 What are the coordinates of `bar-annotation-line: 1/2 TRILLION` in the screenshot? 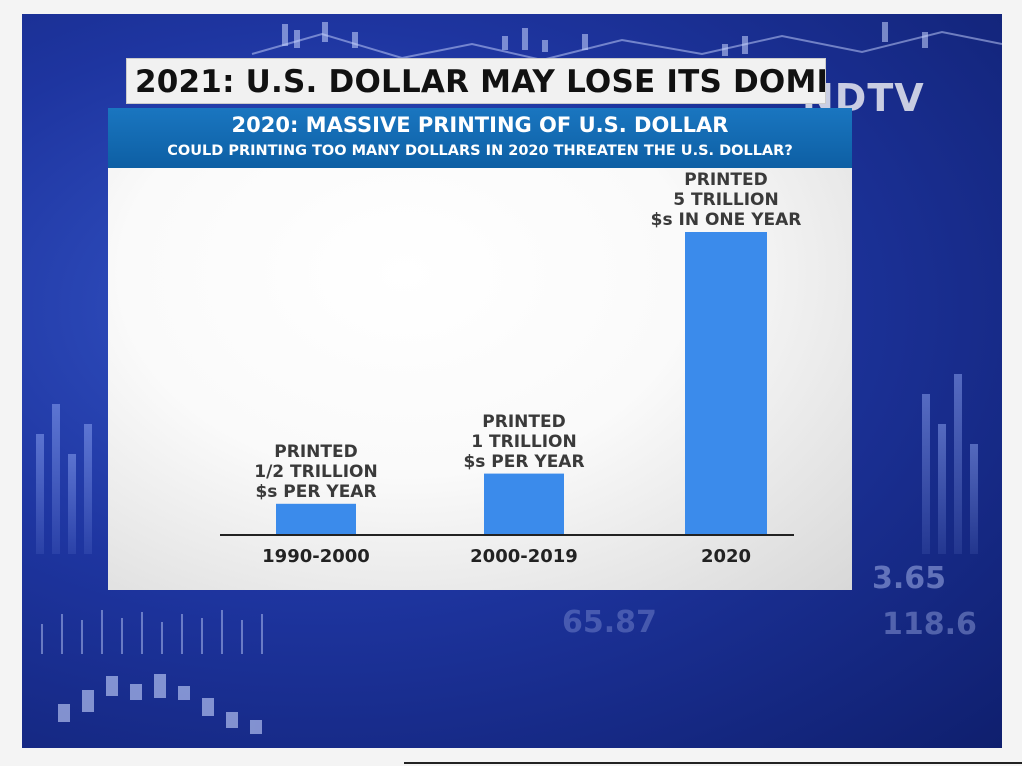 It's located at (316, 471).